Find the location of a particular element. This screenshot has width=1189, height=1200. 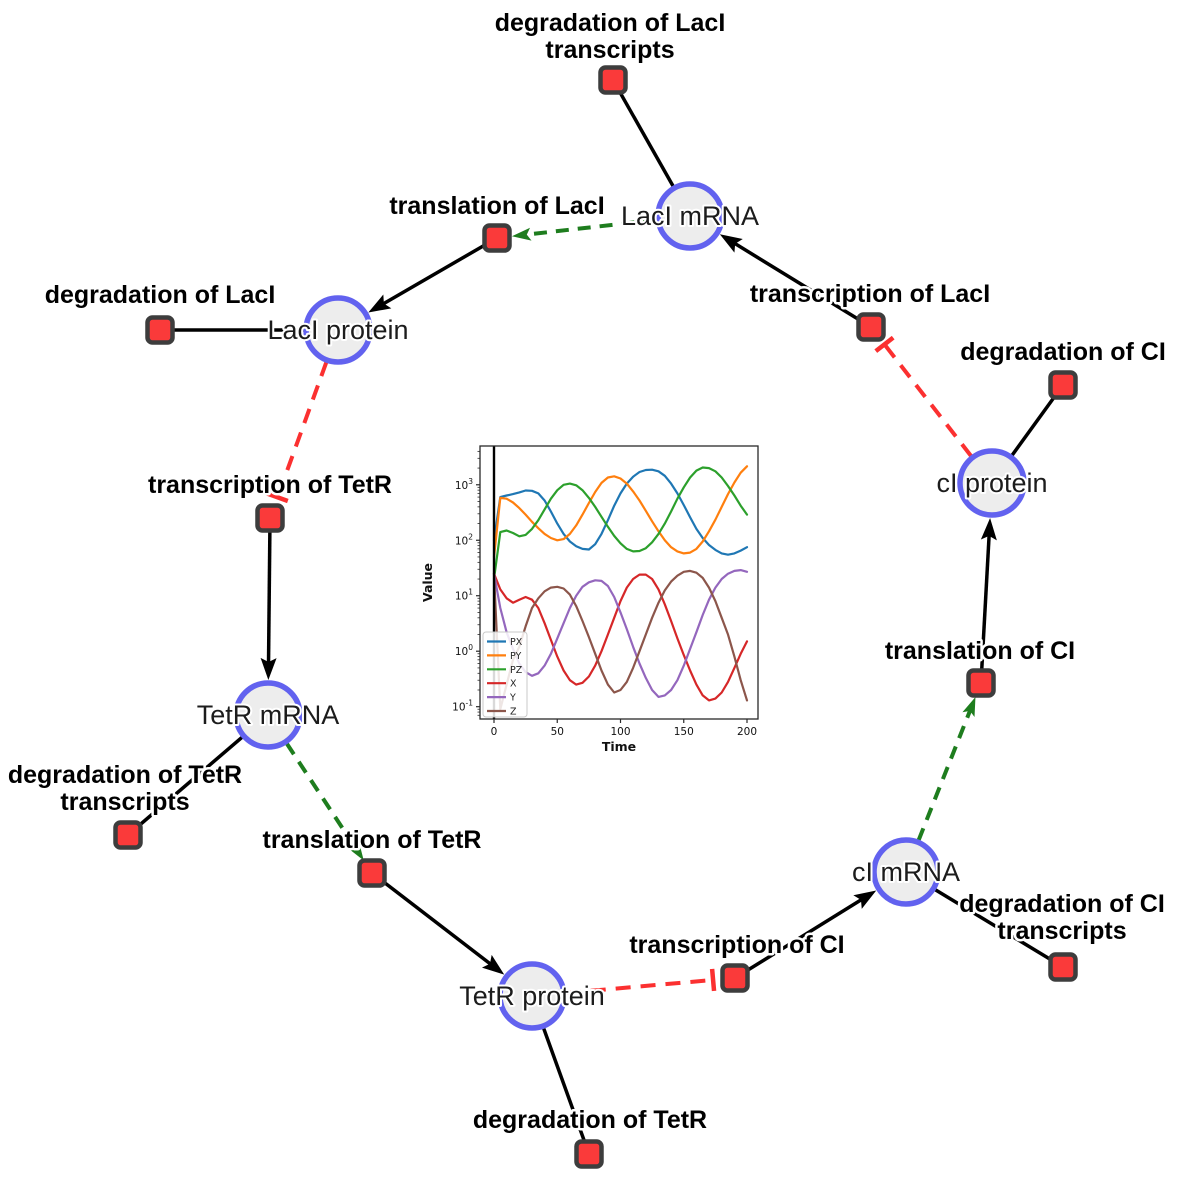

x-tick-label: 150 is located at coordinates (684, 732).